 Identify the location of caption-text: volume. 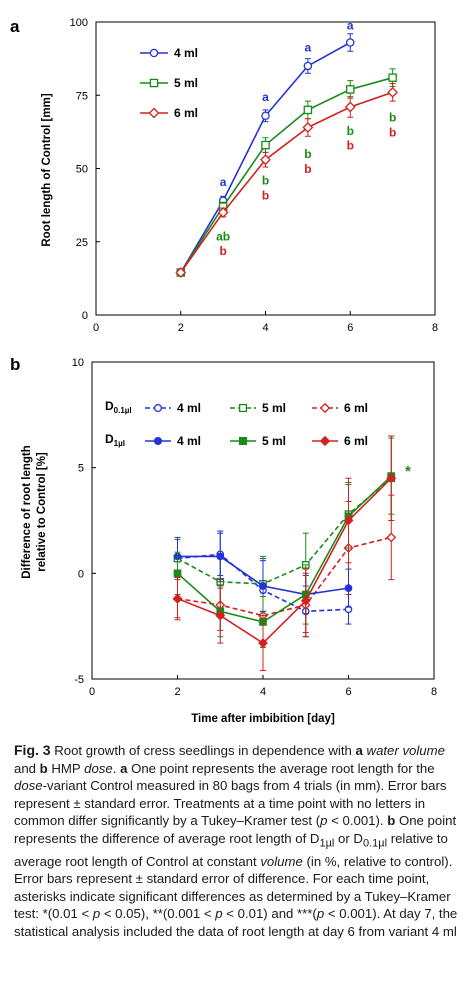
(281, 861).